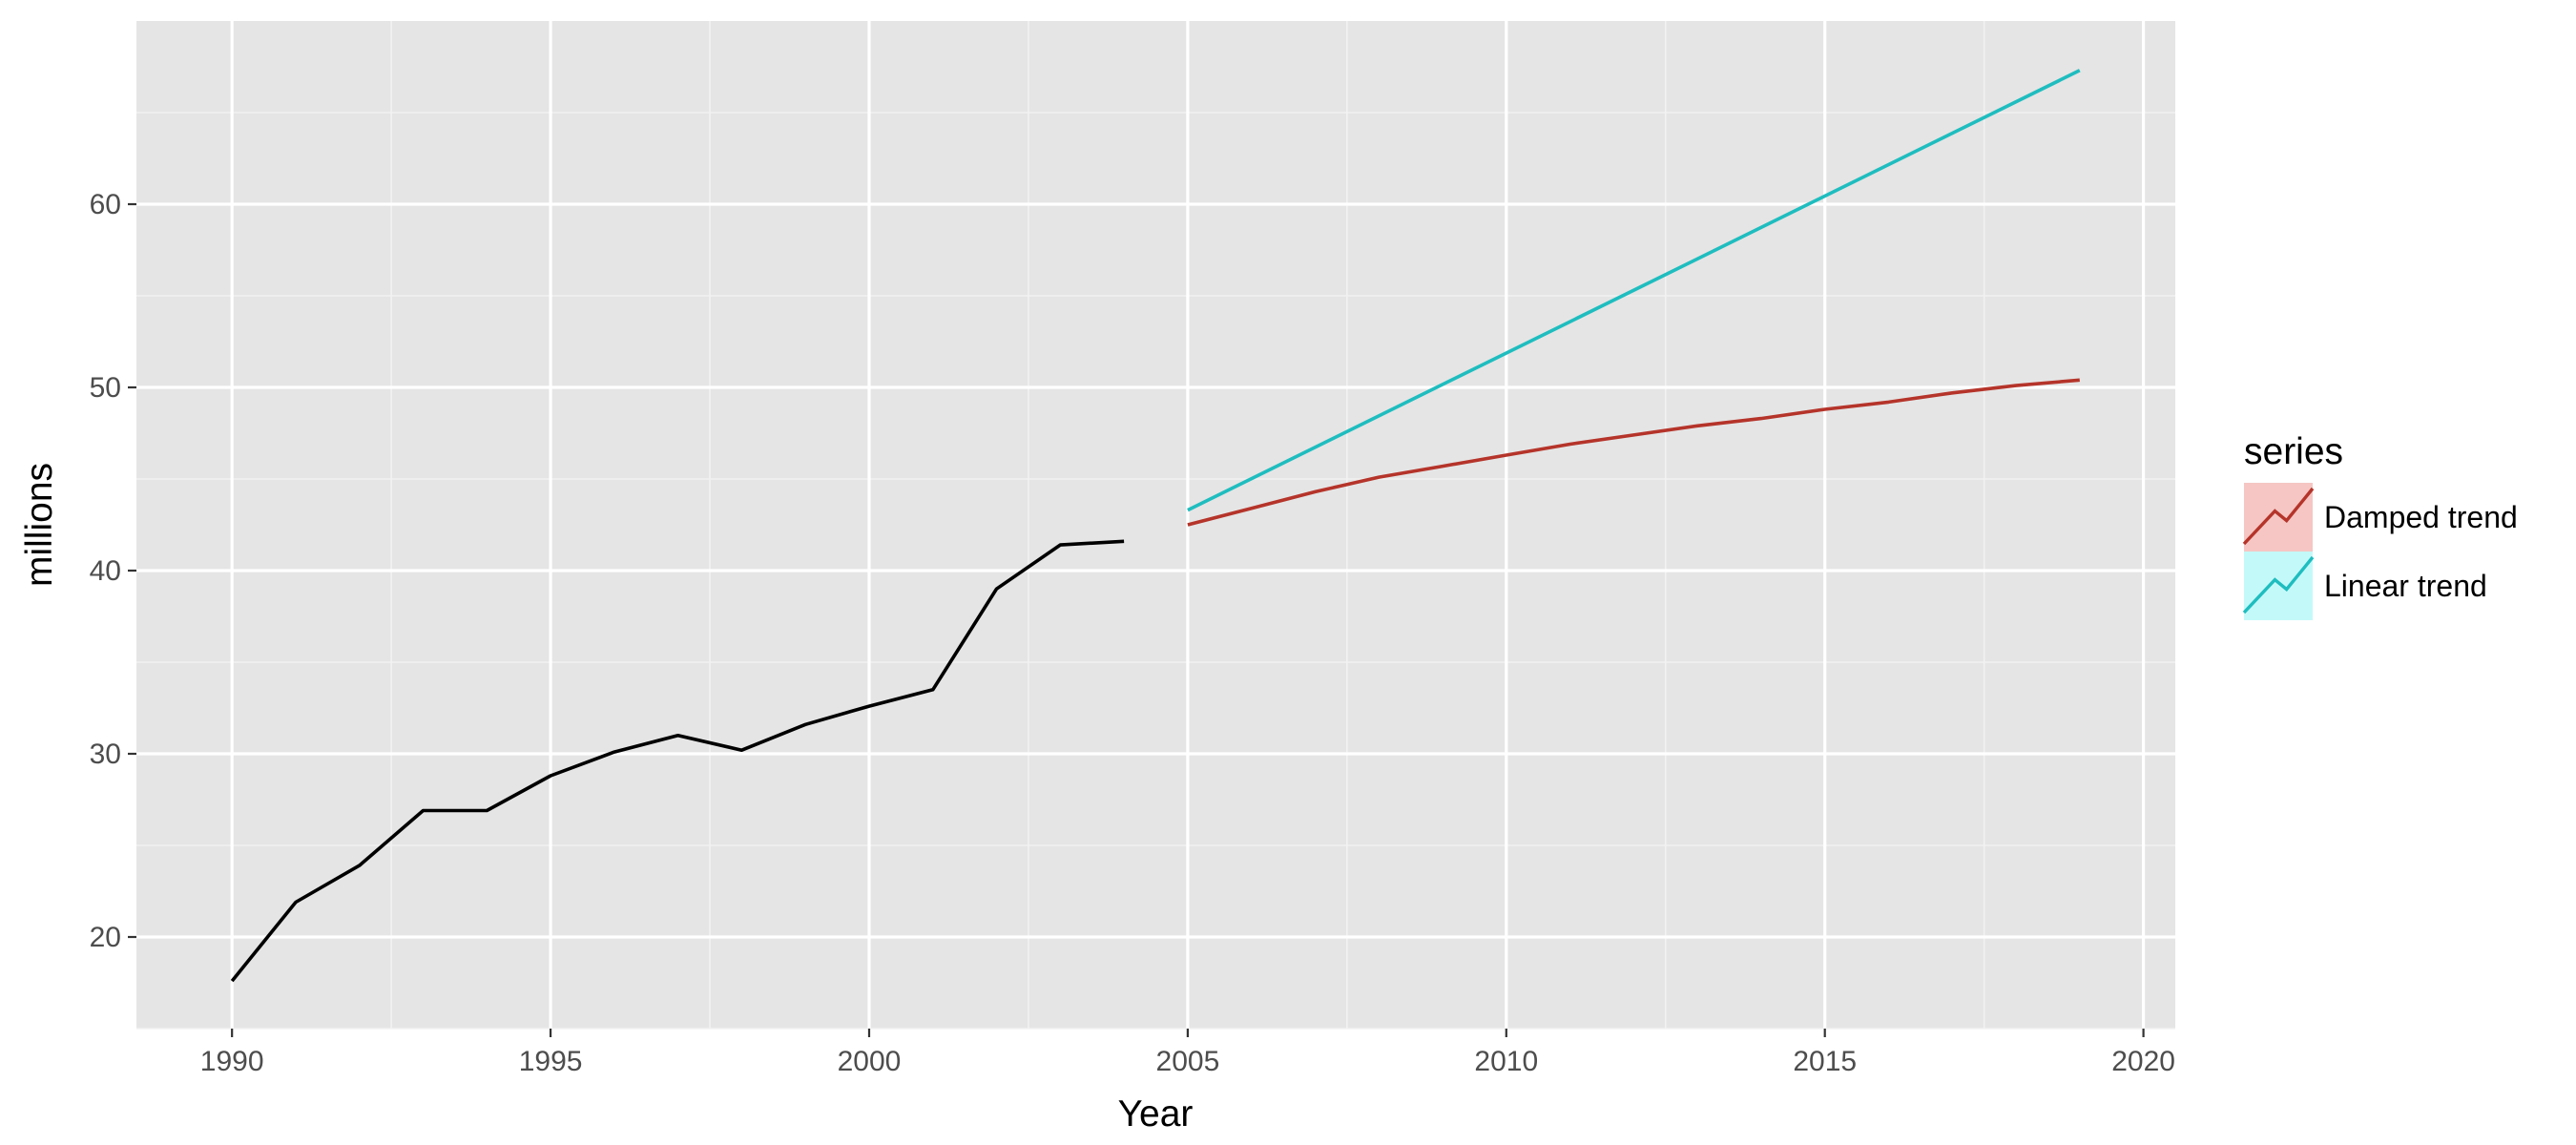 Image resolution: width=2576 pixels, height=1145 pixels. What do you see at coordinates (105, 571) in the screenshot?
I see `y-tick-label: 40` at bounding box center [105, 571].